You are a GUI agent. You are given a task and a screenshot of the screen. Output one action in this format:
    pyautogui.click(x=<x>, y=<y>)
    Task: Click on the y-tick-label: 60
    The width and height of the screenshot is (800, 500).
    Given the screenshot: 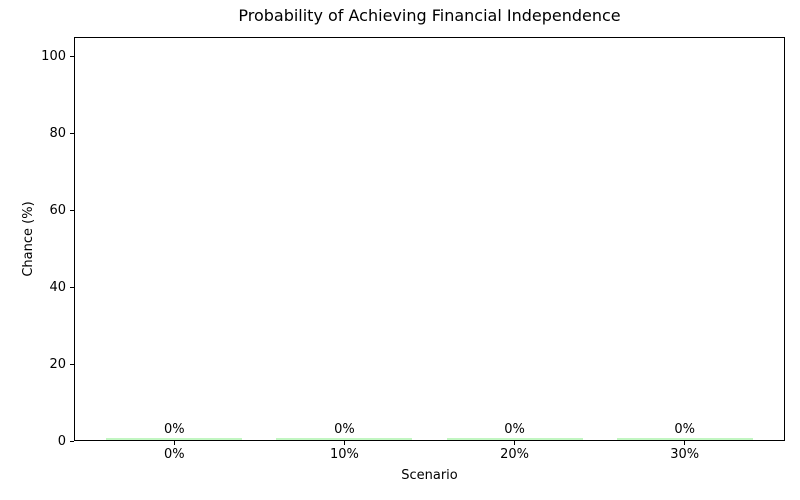 What is the action you would take?
    pyautogui.click(x=57, y=210)
    